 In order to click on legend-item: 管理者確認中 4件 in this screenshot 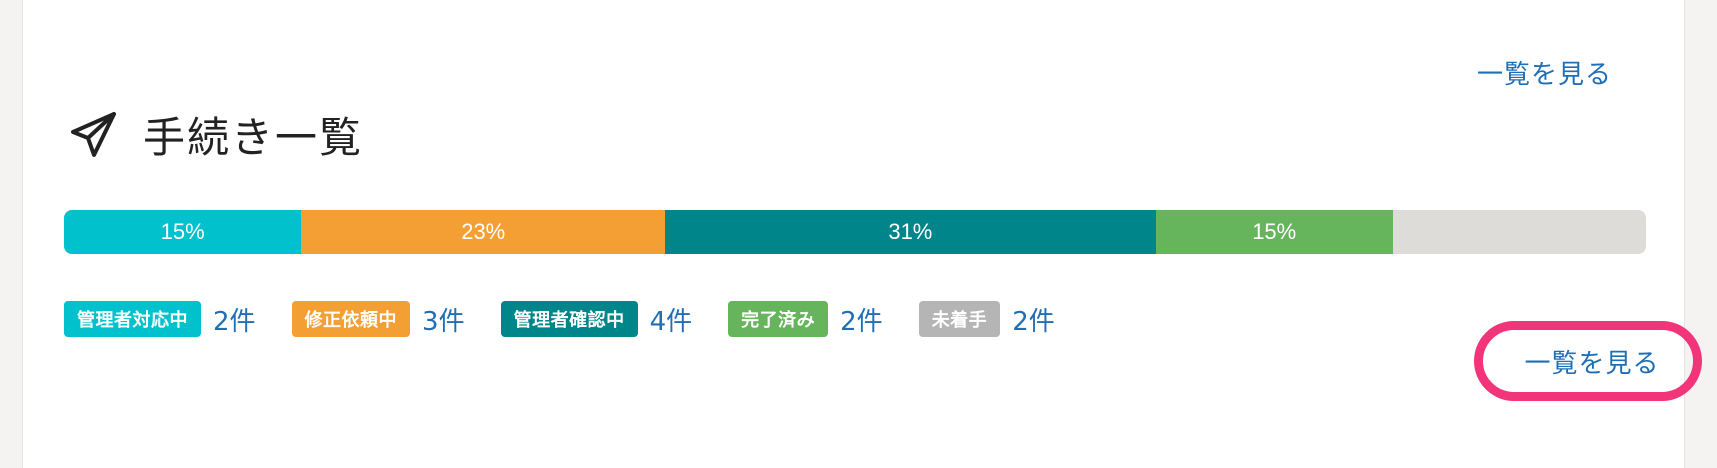, I will do `click(597, 319)`.